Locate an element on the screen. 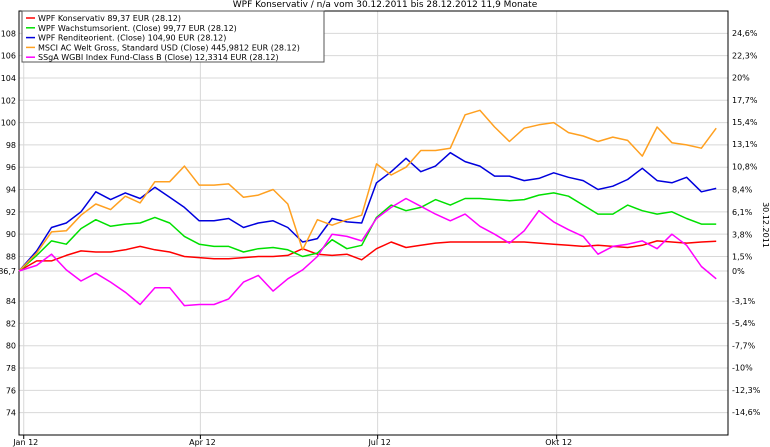 The height and width of the screenshot is (447, 770). x-tick-label: Jan 12 is located at coordinates (25, 442).